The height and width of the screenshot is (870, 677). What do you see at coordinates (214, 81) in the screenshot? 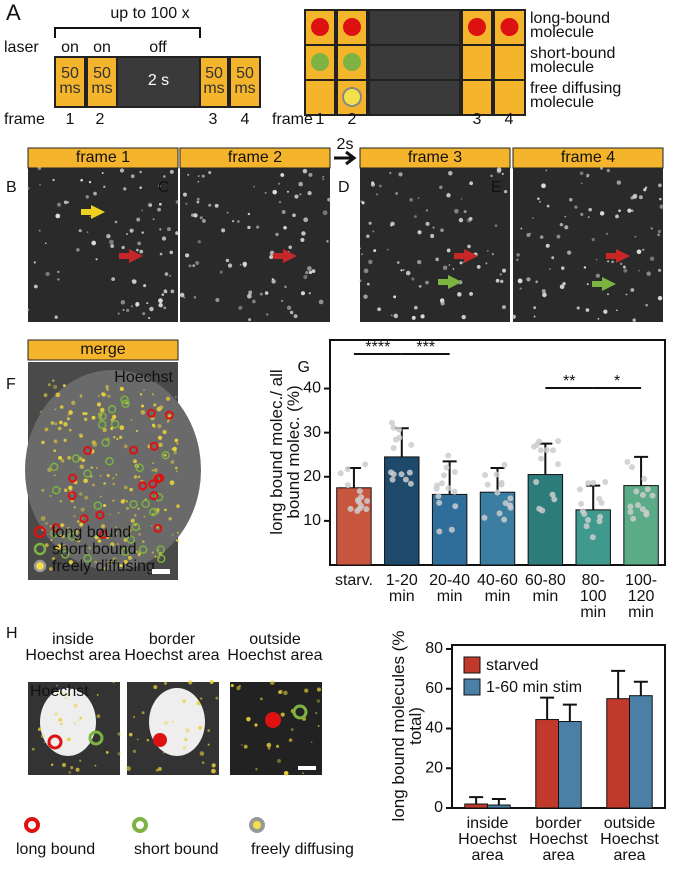
I see `box-label: 50 ms` at bounding box center [214, 81].